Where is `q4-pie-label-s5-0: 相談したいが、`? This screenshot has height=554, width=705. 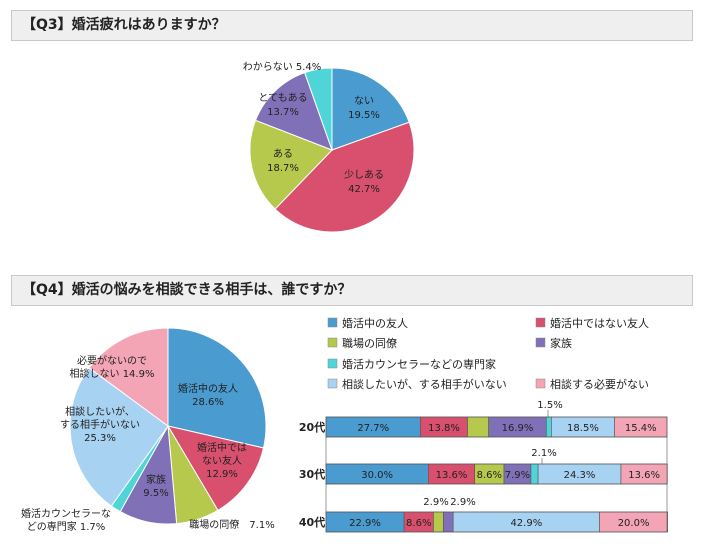
q4-pie-label-s5-0: 相談したいが、 is located at coordinates (100, 411).